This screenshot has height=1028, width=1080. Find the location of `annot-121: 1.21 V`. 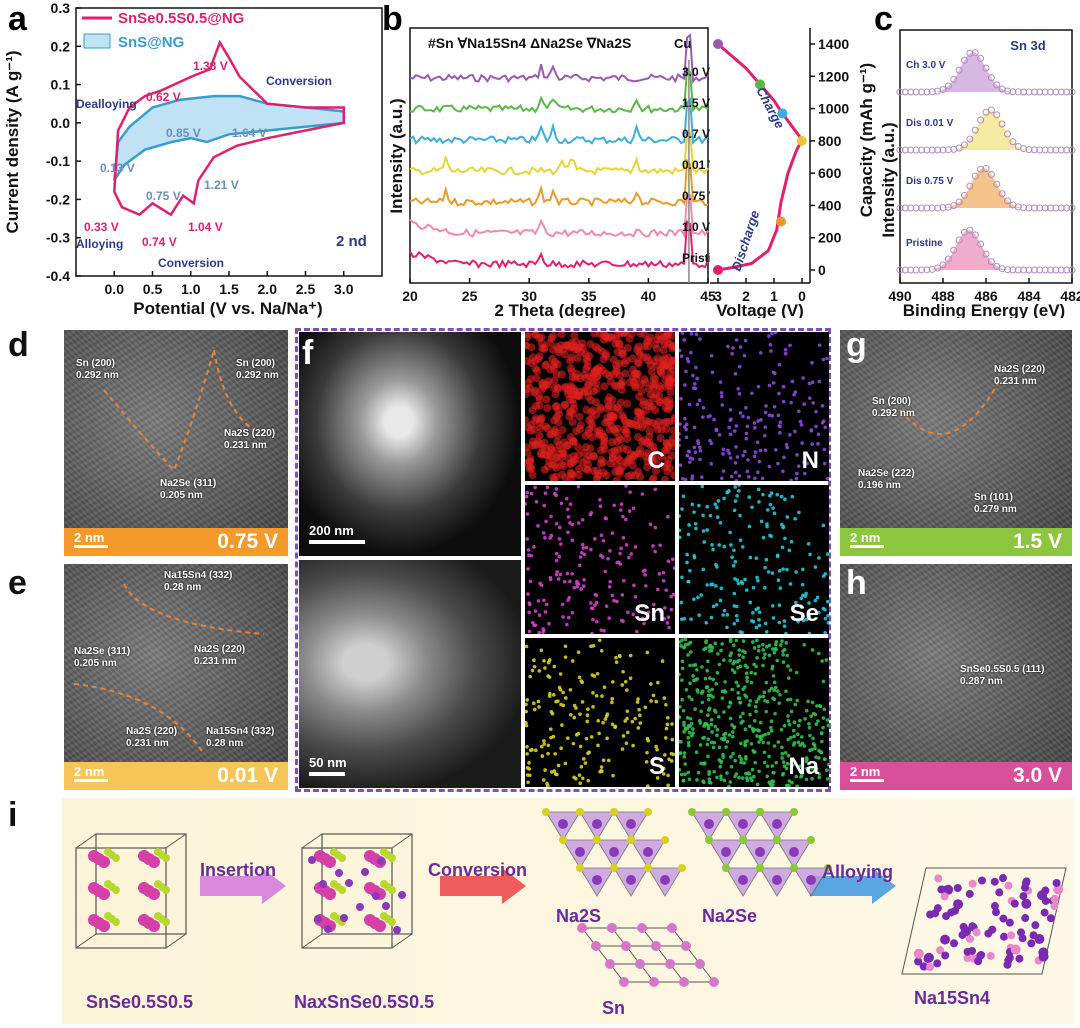

annot-121: 1.21 V is located at coordinates (221, 185).